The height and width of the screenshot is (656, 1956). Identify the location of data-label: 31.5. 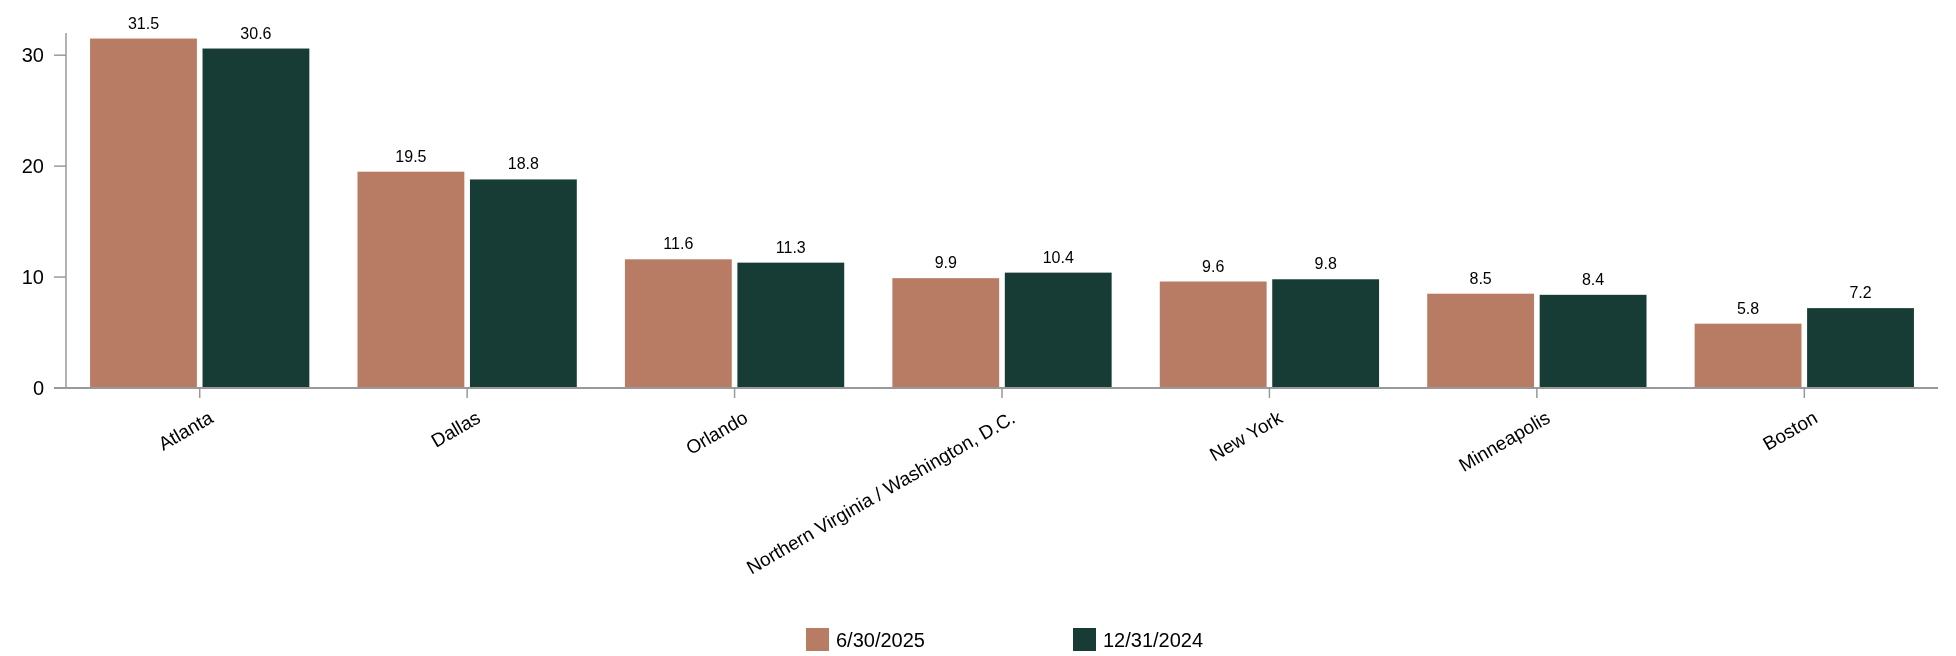
(143, 23).